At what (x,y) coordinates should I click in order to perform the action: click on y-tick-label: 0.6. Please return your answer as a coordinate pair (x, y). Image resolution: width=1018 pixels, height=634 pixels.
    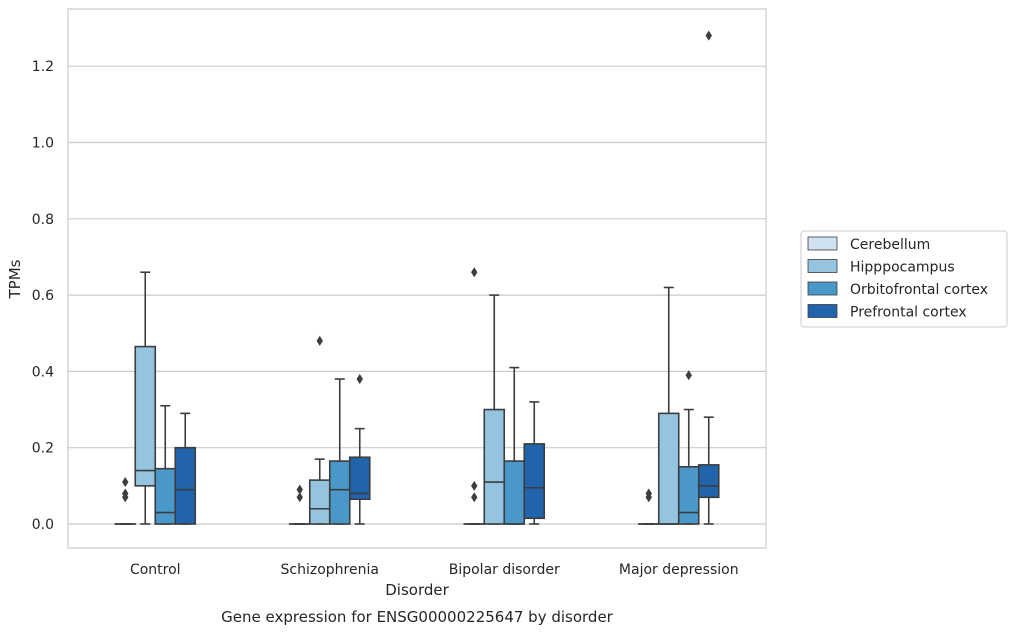
    Looking at the image, I should click on (43, 296).